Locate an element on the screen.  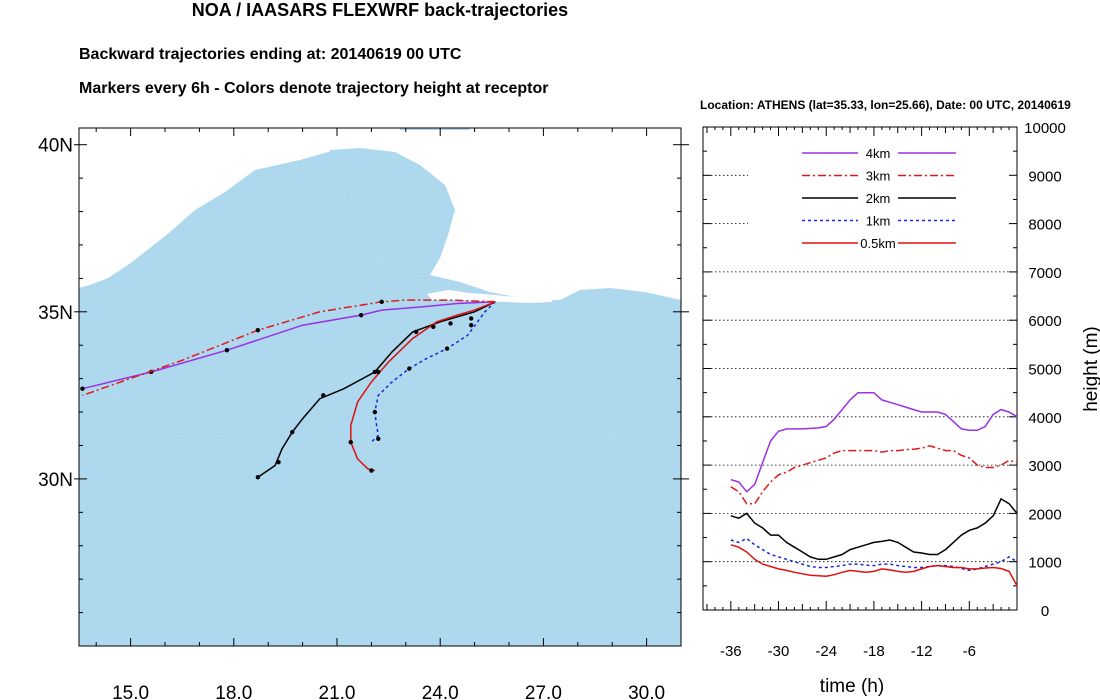
map-x-tick-label: 15.0 is located at coordinates (130, 691).